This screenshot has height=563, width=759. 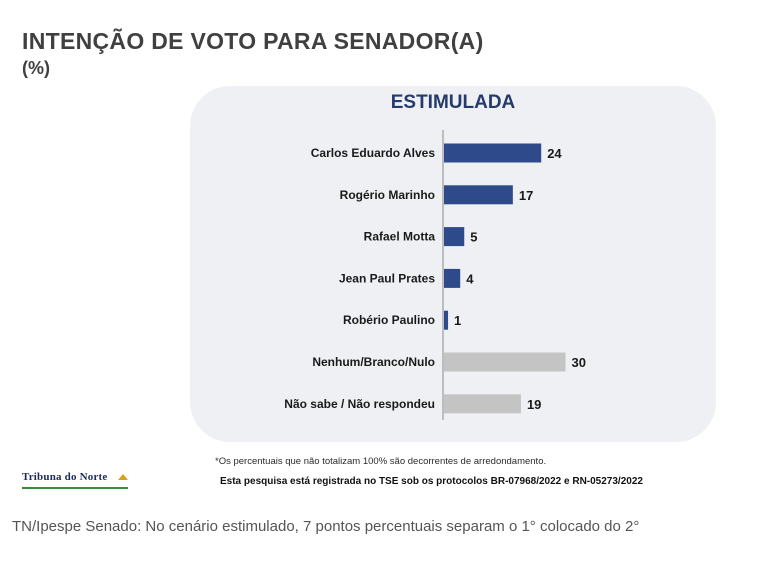 What do you see at coordinates (387, 278) in the screenshot?
I see `category-label: Jean Paul Prates` at bounding box center [387, 278].